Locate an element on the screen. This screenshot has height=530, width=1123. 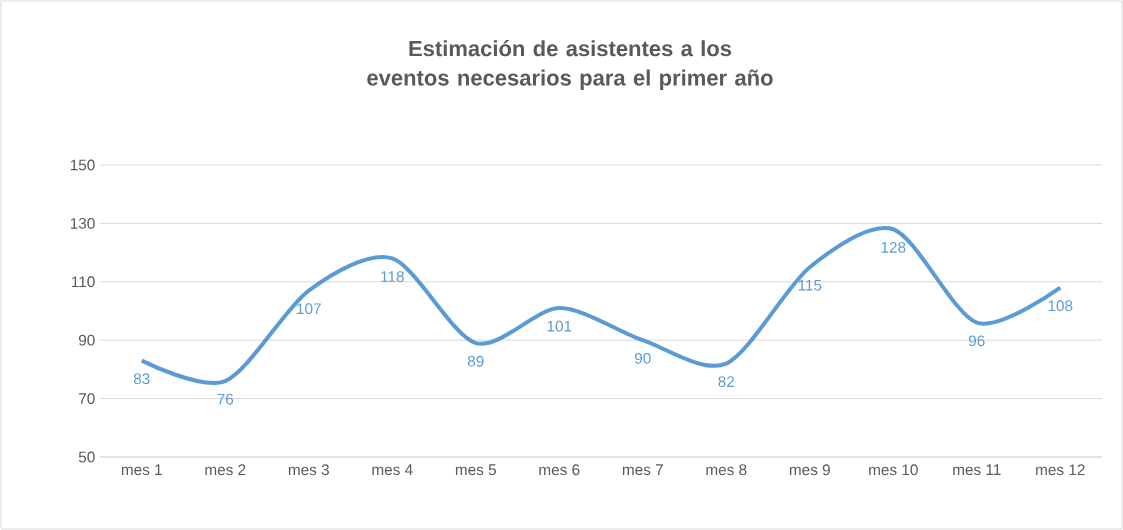
data-label: 115 is located at coordinates (810, 285).